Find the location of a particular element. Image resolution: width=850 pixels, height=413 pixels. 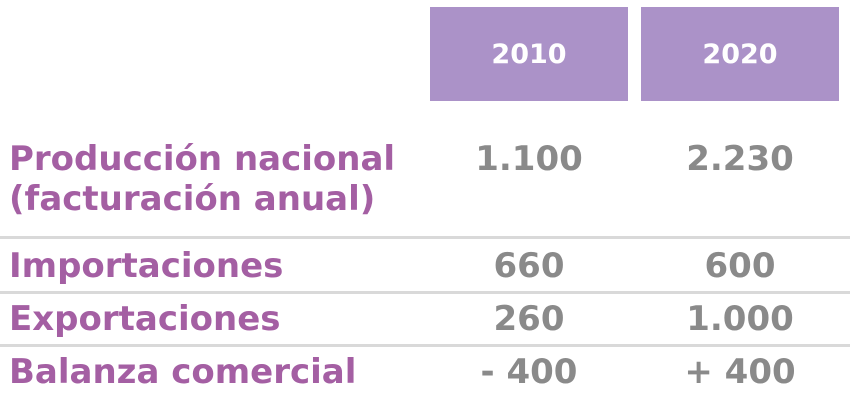

column-header-2020-label: 2020 is located at coordinates (740, 54).